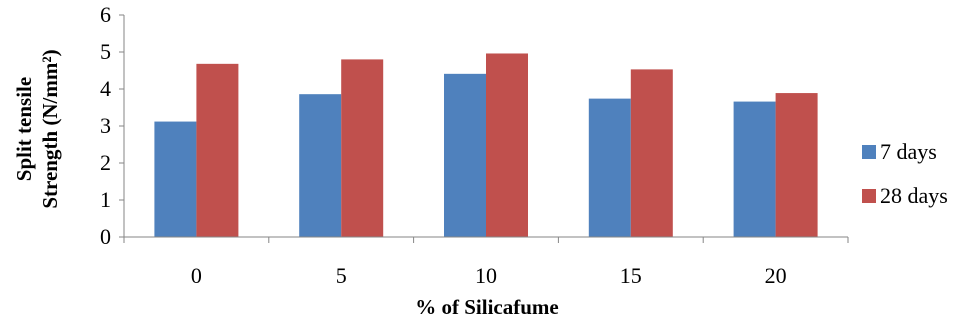 This screenshot has width=965, height=322. Describe the element at coordinates (486, 275) in the screenshot. I see `x-tick-label: 10` at that location.